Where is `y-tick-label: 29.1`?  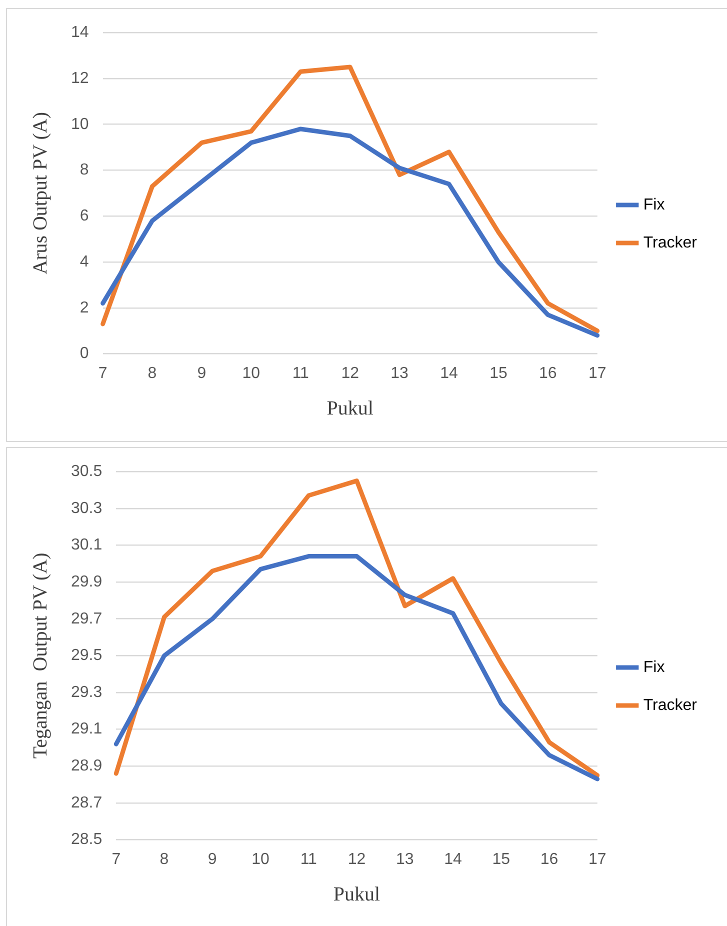 y-tick-label: 29.1 is located at coordinates (86, 729).